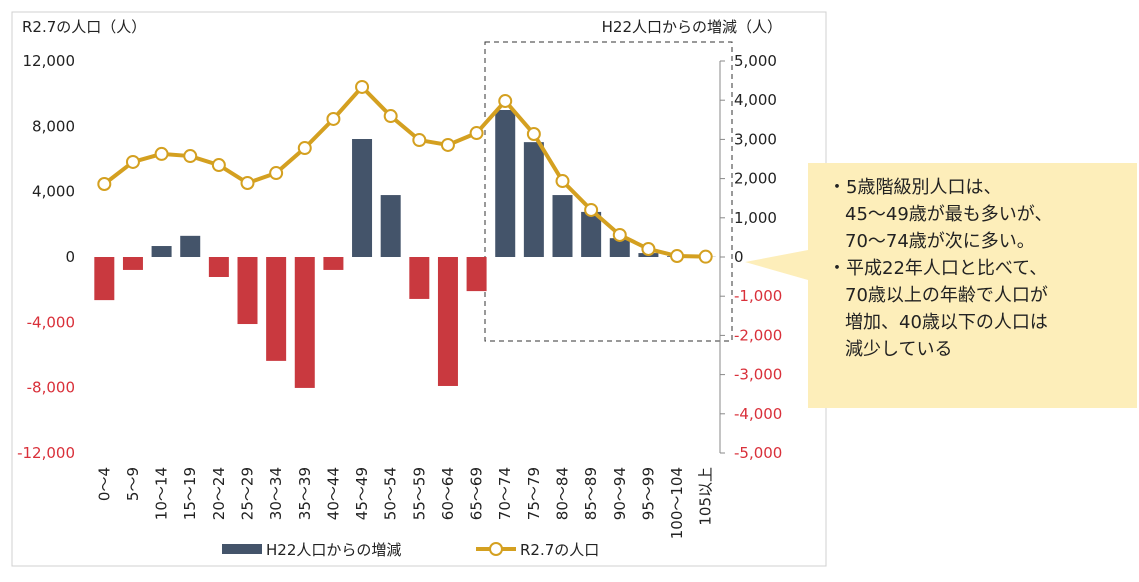 The width and height of the screenshot is (1139, 582). I want to click on x-tick-label: 75～79, so click(534, 493).